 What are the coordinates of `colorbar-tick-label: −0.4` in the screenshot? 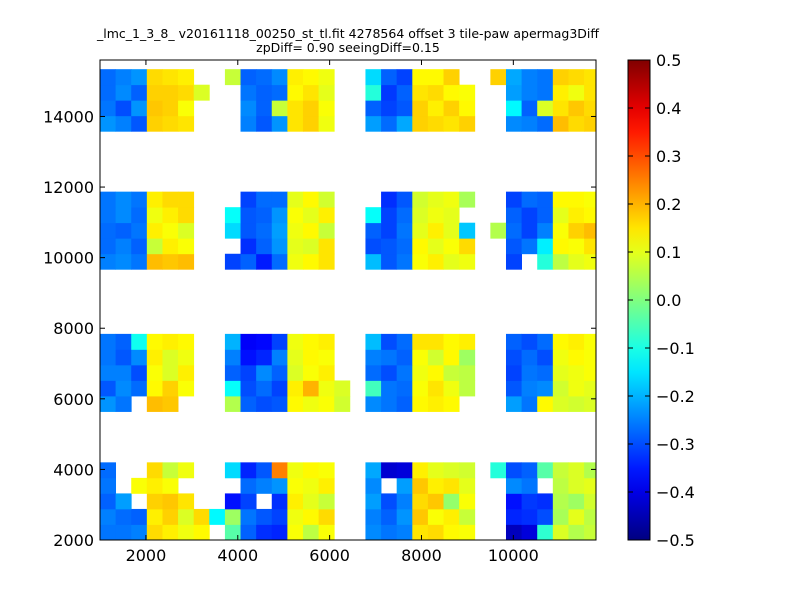 It's located at (675, 492).